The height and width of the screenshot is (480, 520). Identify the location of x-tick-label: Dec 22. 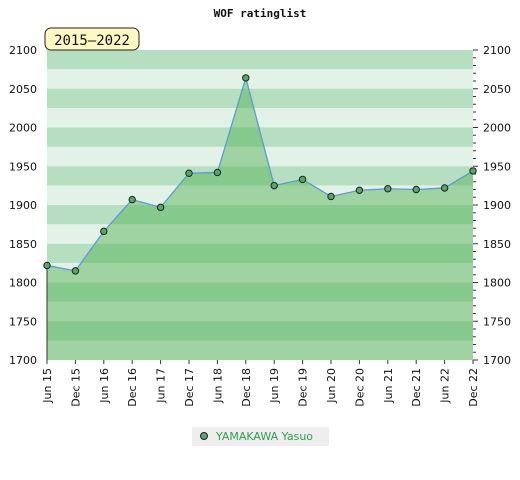
(473, 387).